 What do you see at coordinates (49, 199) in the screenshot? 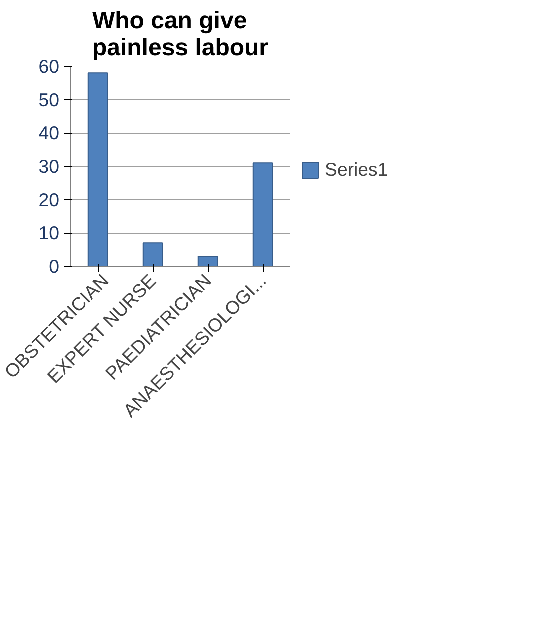
I see `y-tick-label: 20` at bounding box center [49, 199].